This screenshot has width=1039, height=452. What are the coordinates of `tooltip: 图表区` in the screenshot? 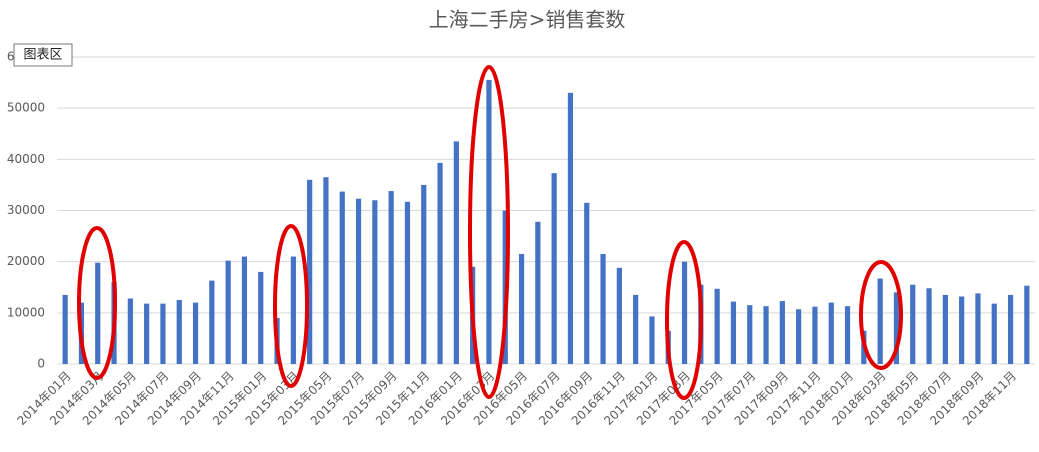 It's located at (42, 55).